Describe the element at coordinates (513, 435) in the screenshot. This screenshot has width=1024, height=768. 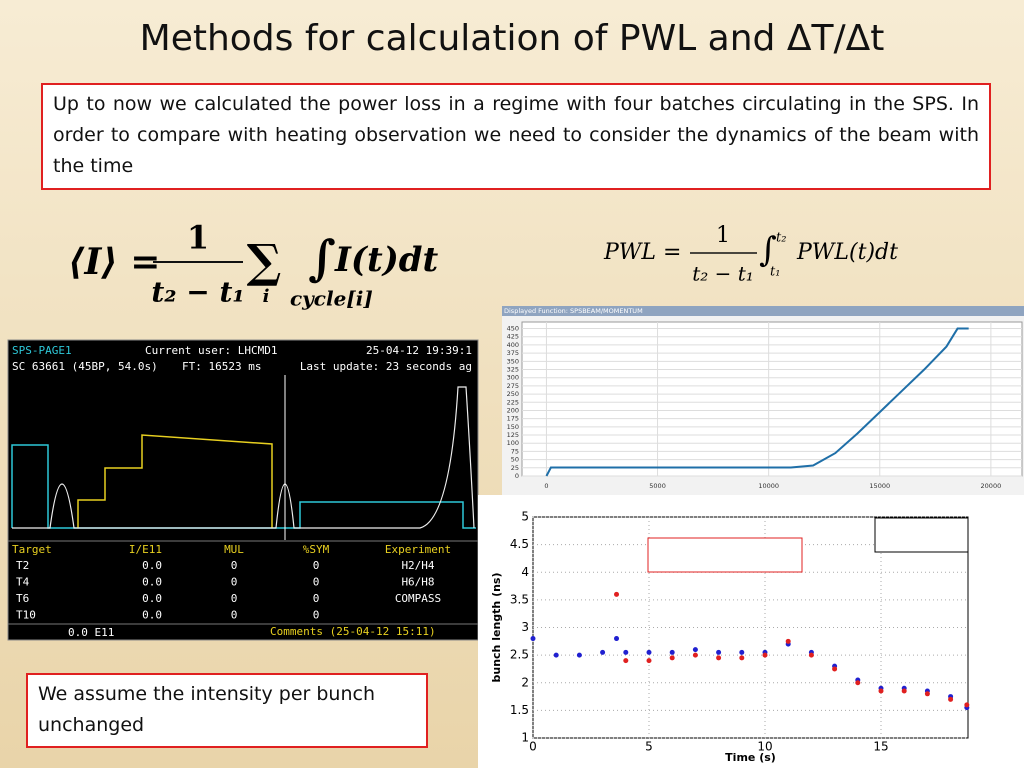
I see `y-tick-label: 125` at that location.